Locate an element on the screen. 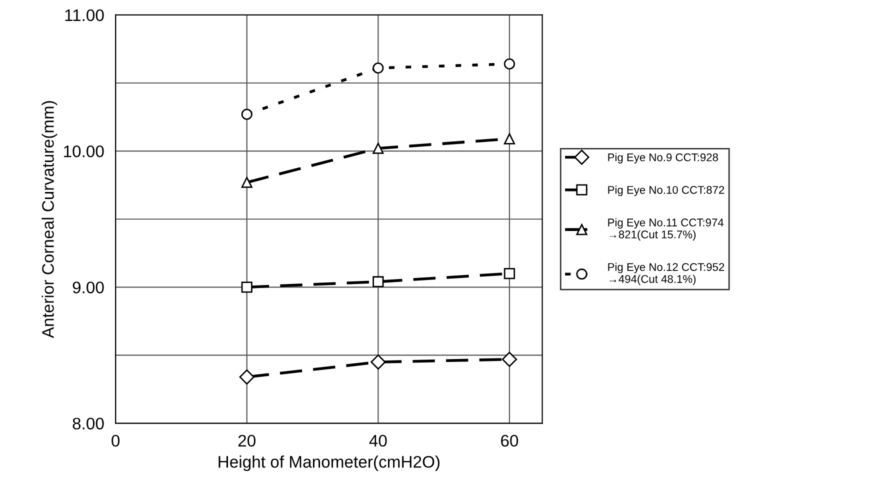 Image resolution: width=889 pixels, height=498 pixels. x-axis-title: Height of Manometer(cmH2O) is located at coordinates (329, 464).